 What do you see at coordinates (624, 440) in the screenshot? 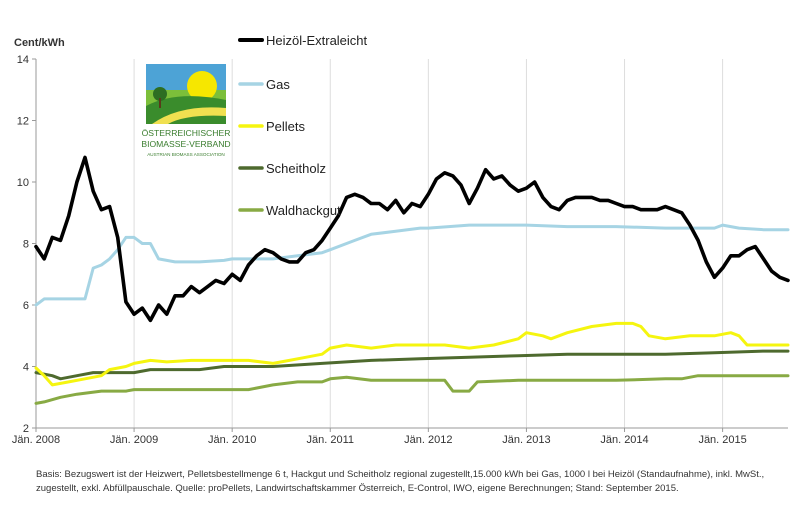
I see `x-tick-label: Jän. 2014` at bounding box center [624, 440].